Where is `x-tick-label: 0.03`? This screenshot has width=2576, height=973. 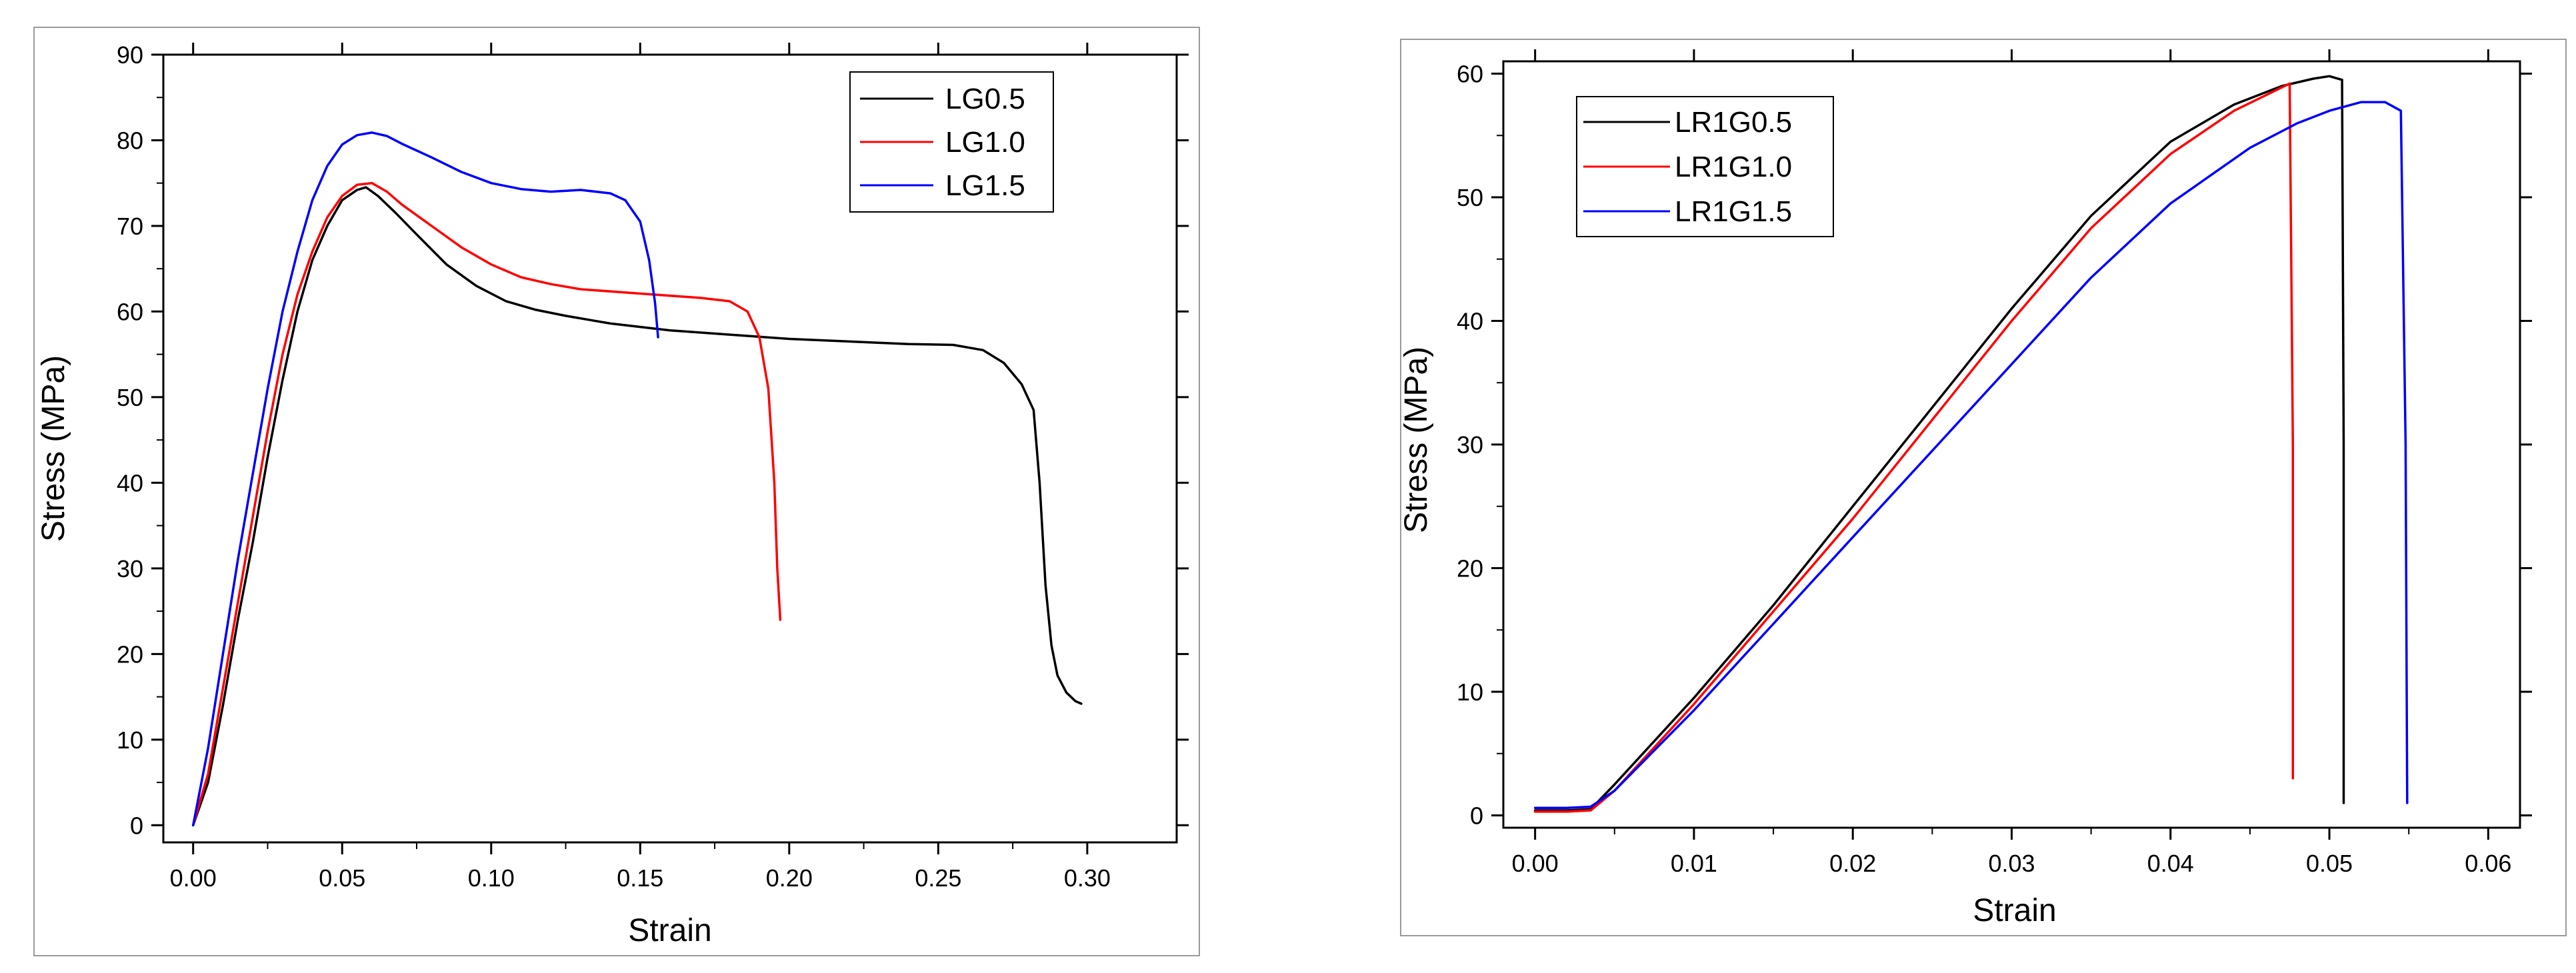 x-tick-label: 0.03 is located at coordinates (2011, 863).